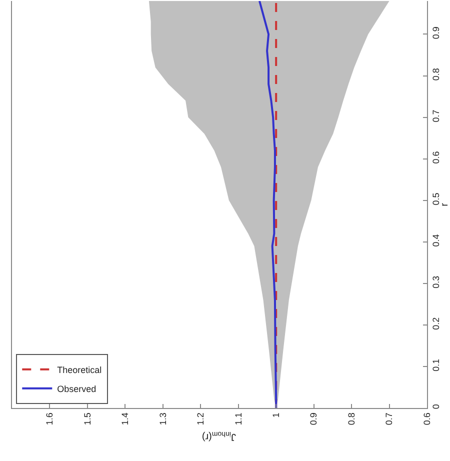 The height and width of the screenshot is (461, 450). I want to click on x-tick-label: 1.4, so click(125, 419).